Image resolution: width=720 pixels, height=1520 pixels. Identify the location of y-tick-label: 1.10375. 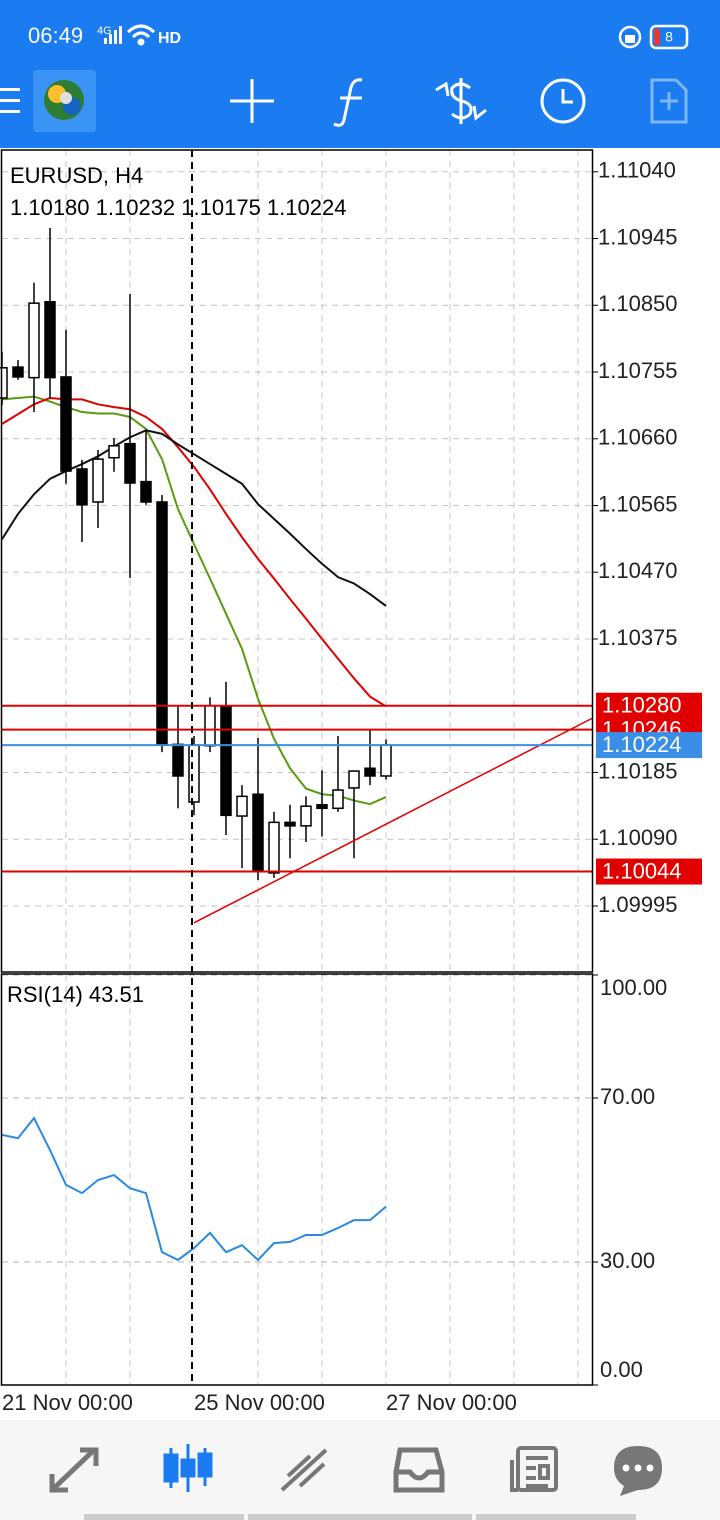
(638, 637).